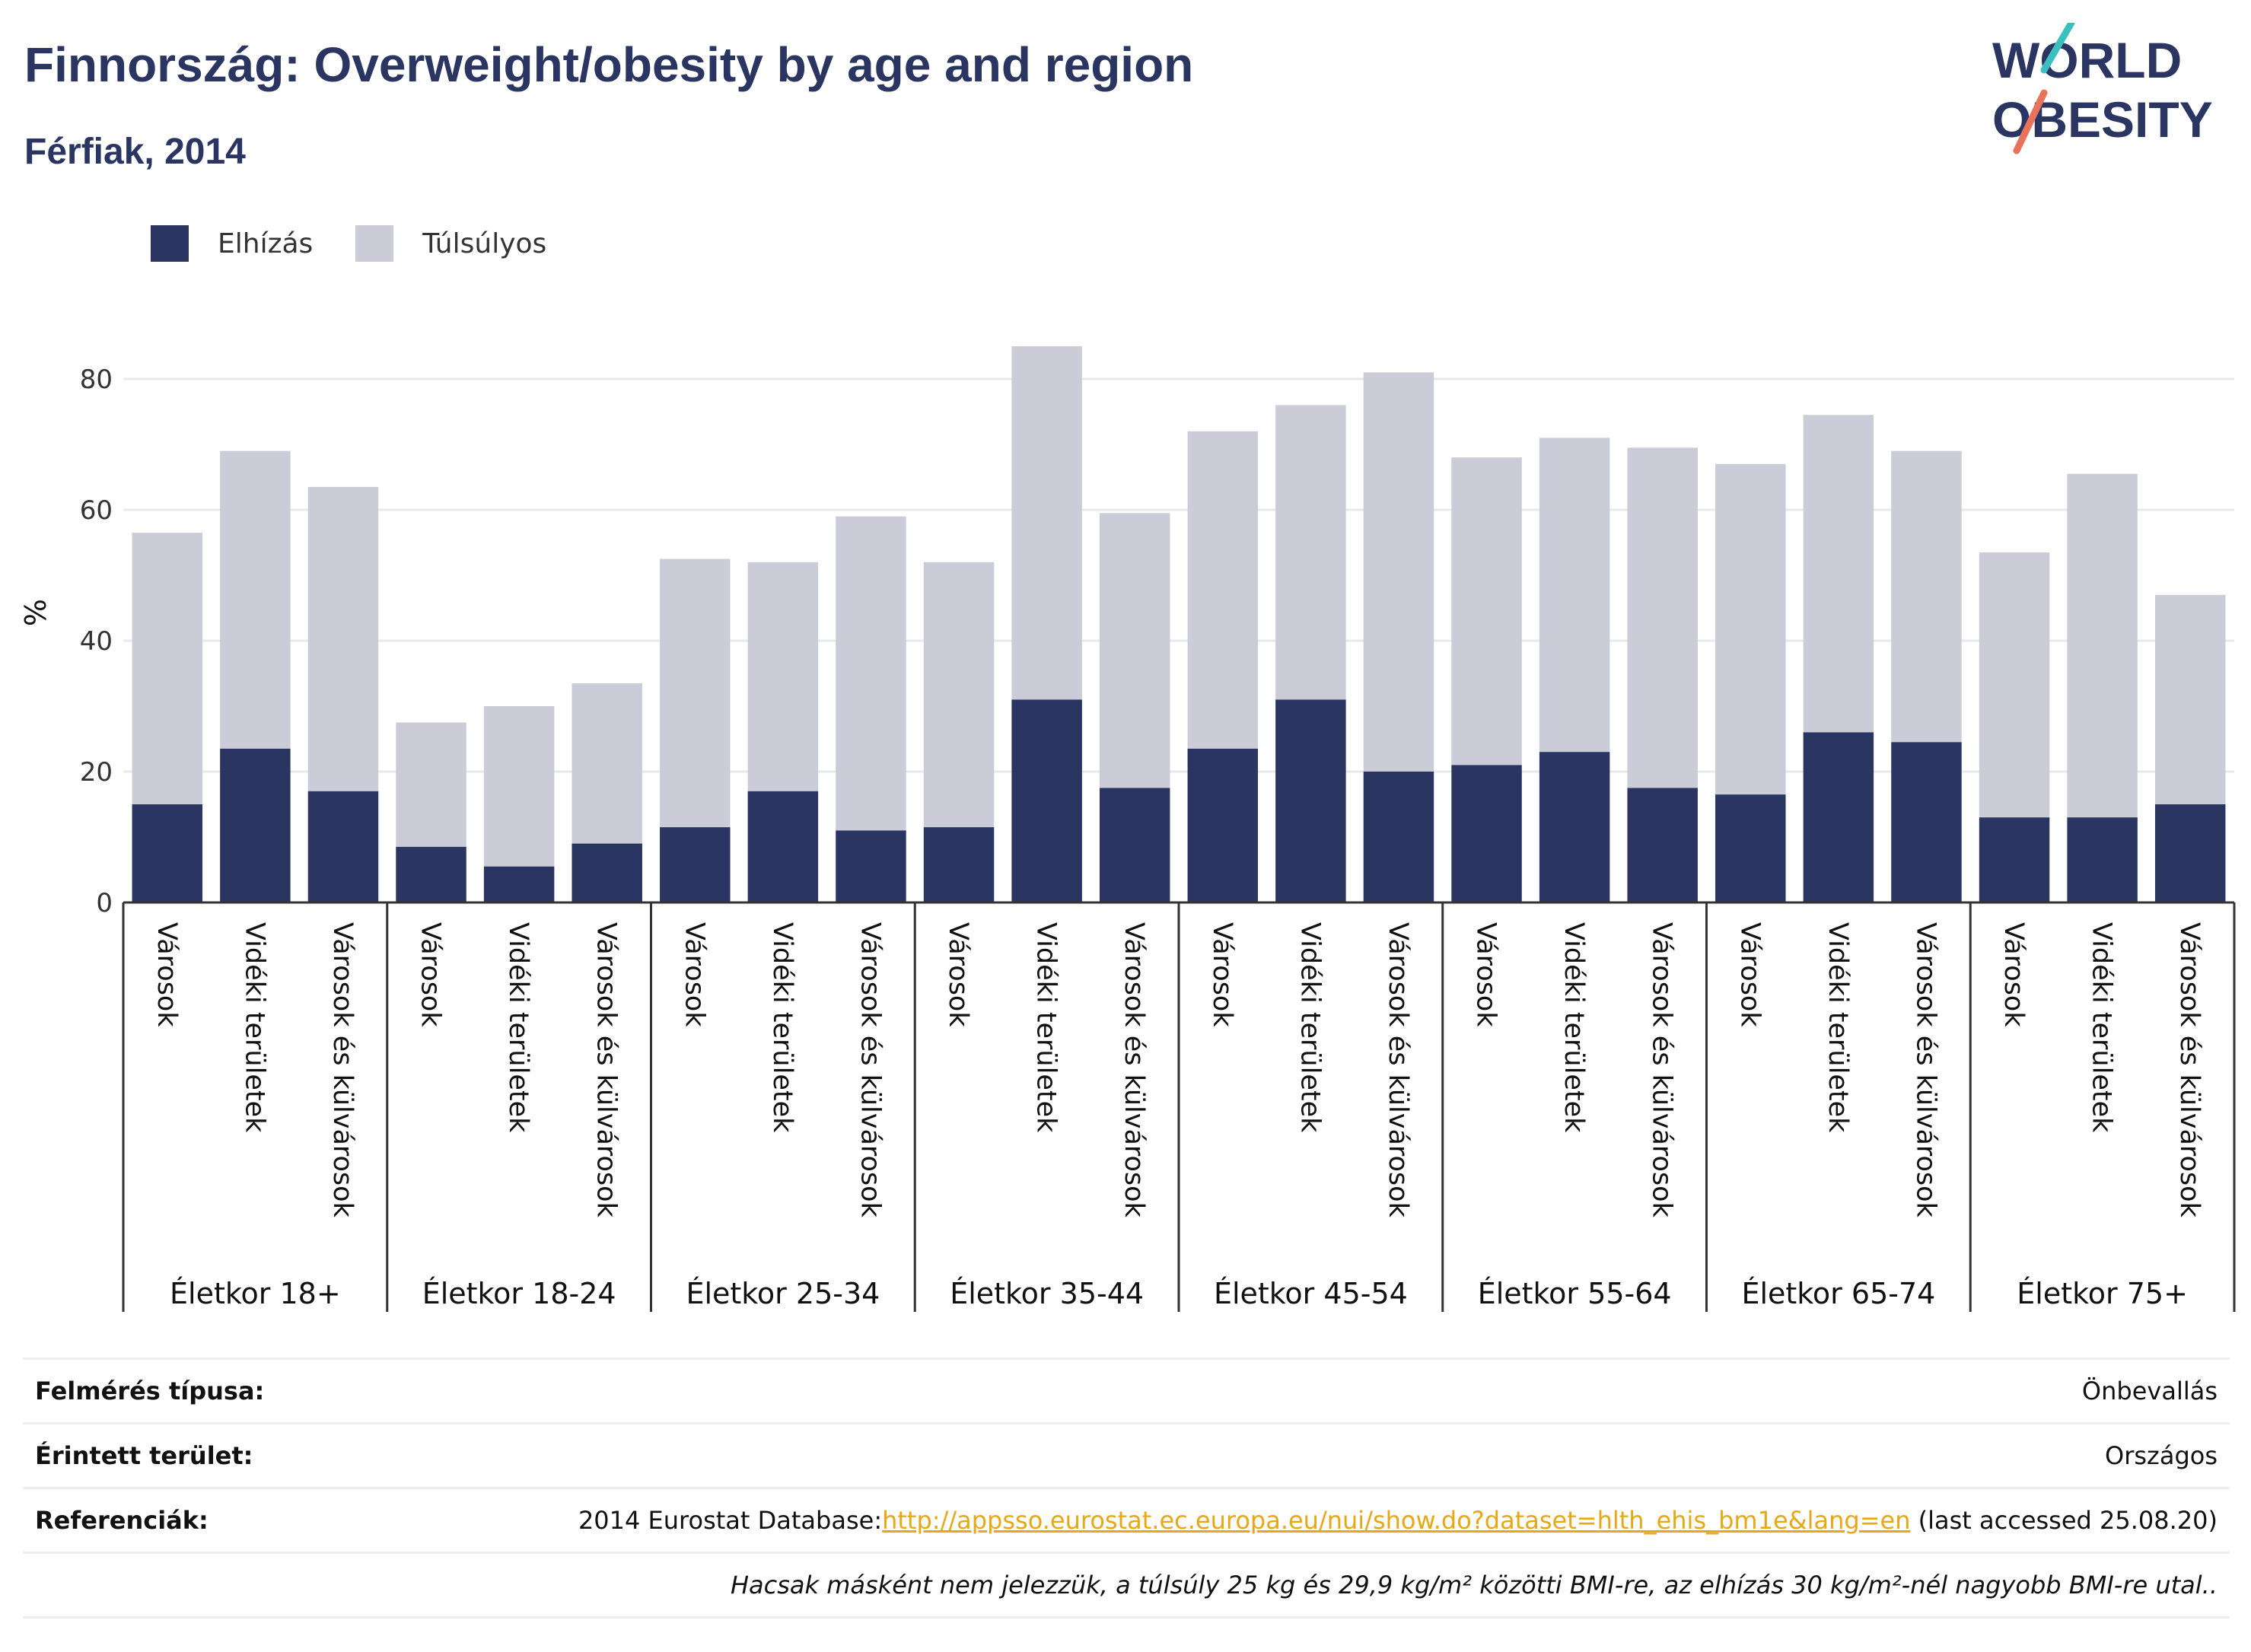  What do you see at coordinates (730, 1520) in the screenshot?
I see `reference-prefix: 2014 Eurostat Database:` at bounding box center [730, 1520].